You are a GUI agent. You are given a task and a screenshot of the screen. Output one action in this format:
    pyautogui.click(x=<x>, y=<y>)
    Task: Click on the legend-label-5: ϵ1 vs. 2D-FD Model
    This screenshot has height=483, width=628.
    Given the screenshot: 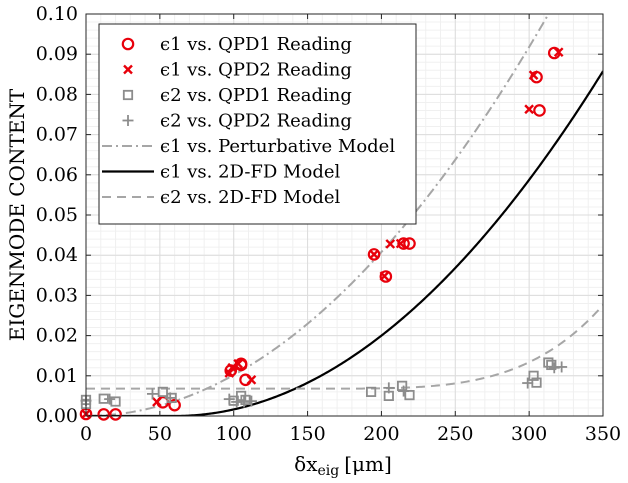 What is the action you would take?
    pyautogui.click(x=250, y=172)
    